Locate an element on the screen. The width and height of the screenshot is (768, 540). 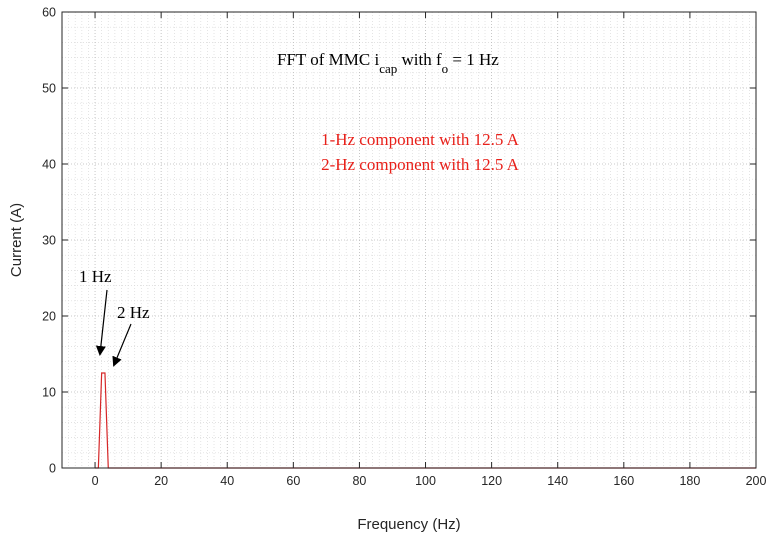
arrow-2hz is located at coordinates (122, 345).